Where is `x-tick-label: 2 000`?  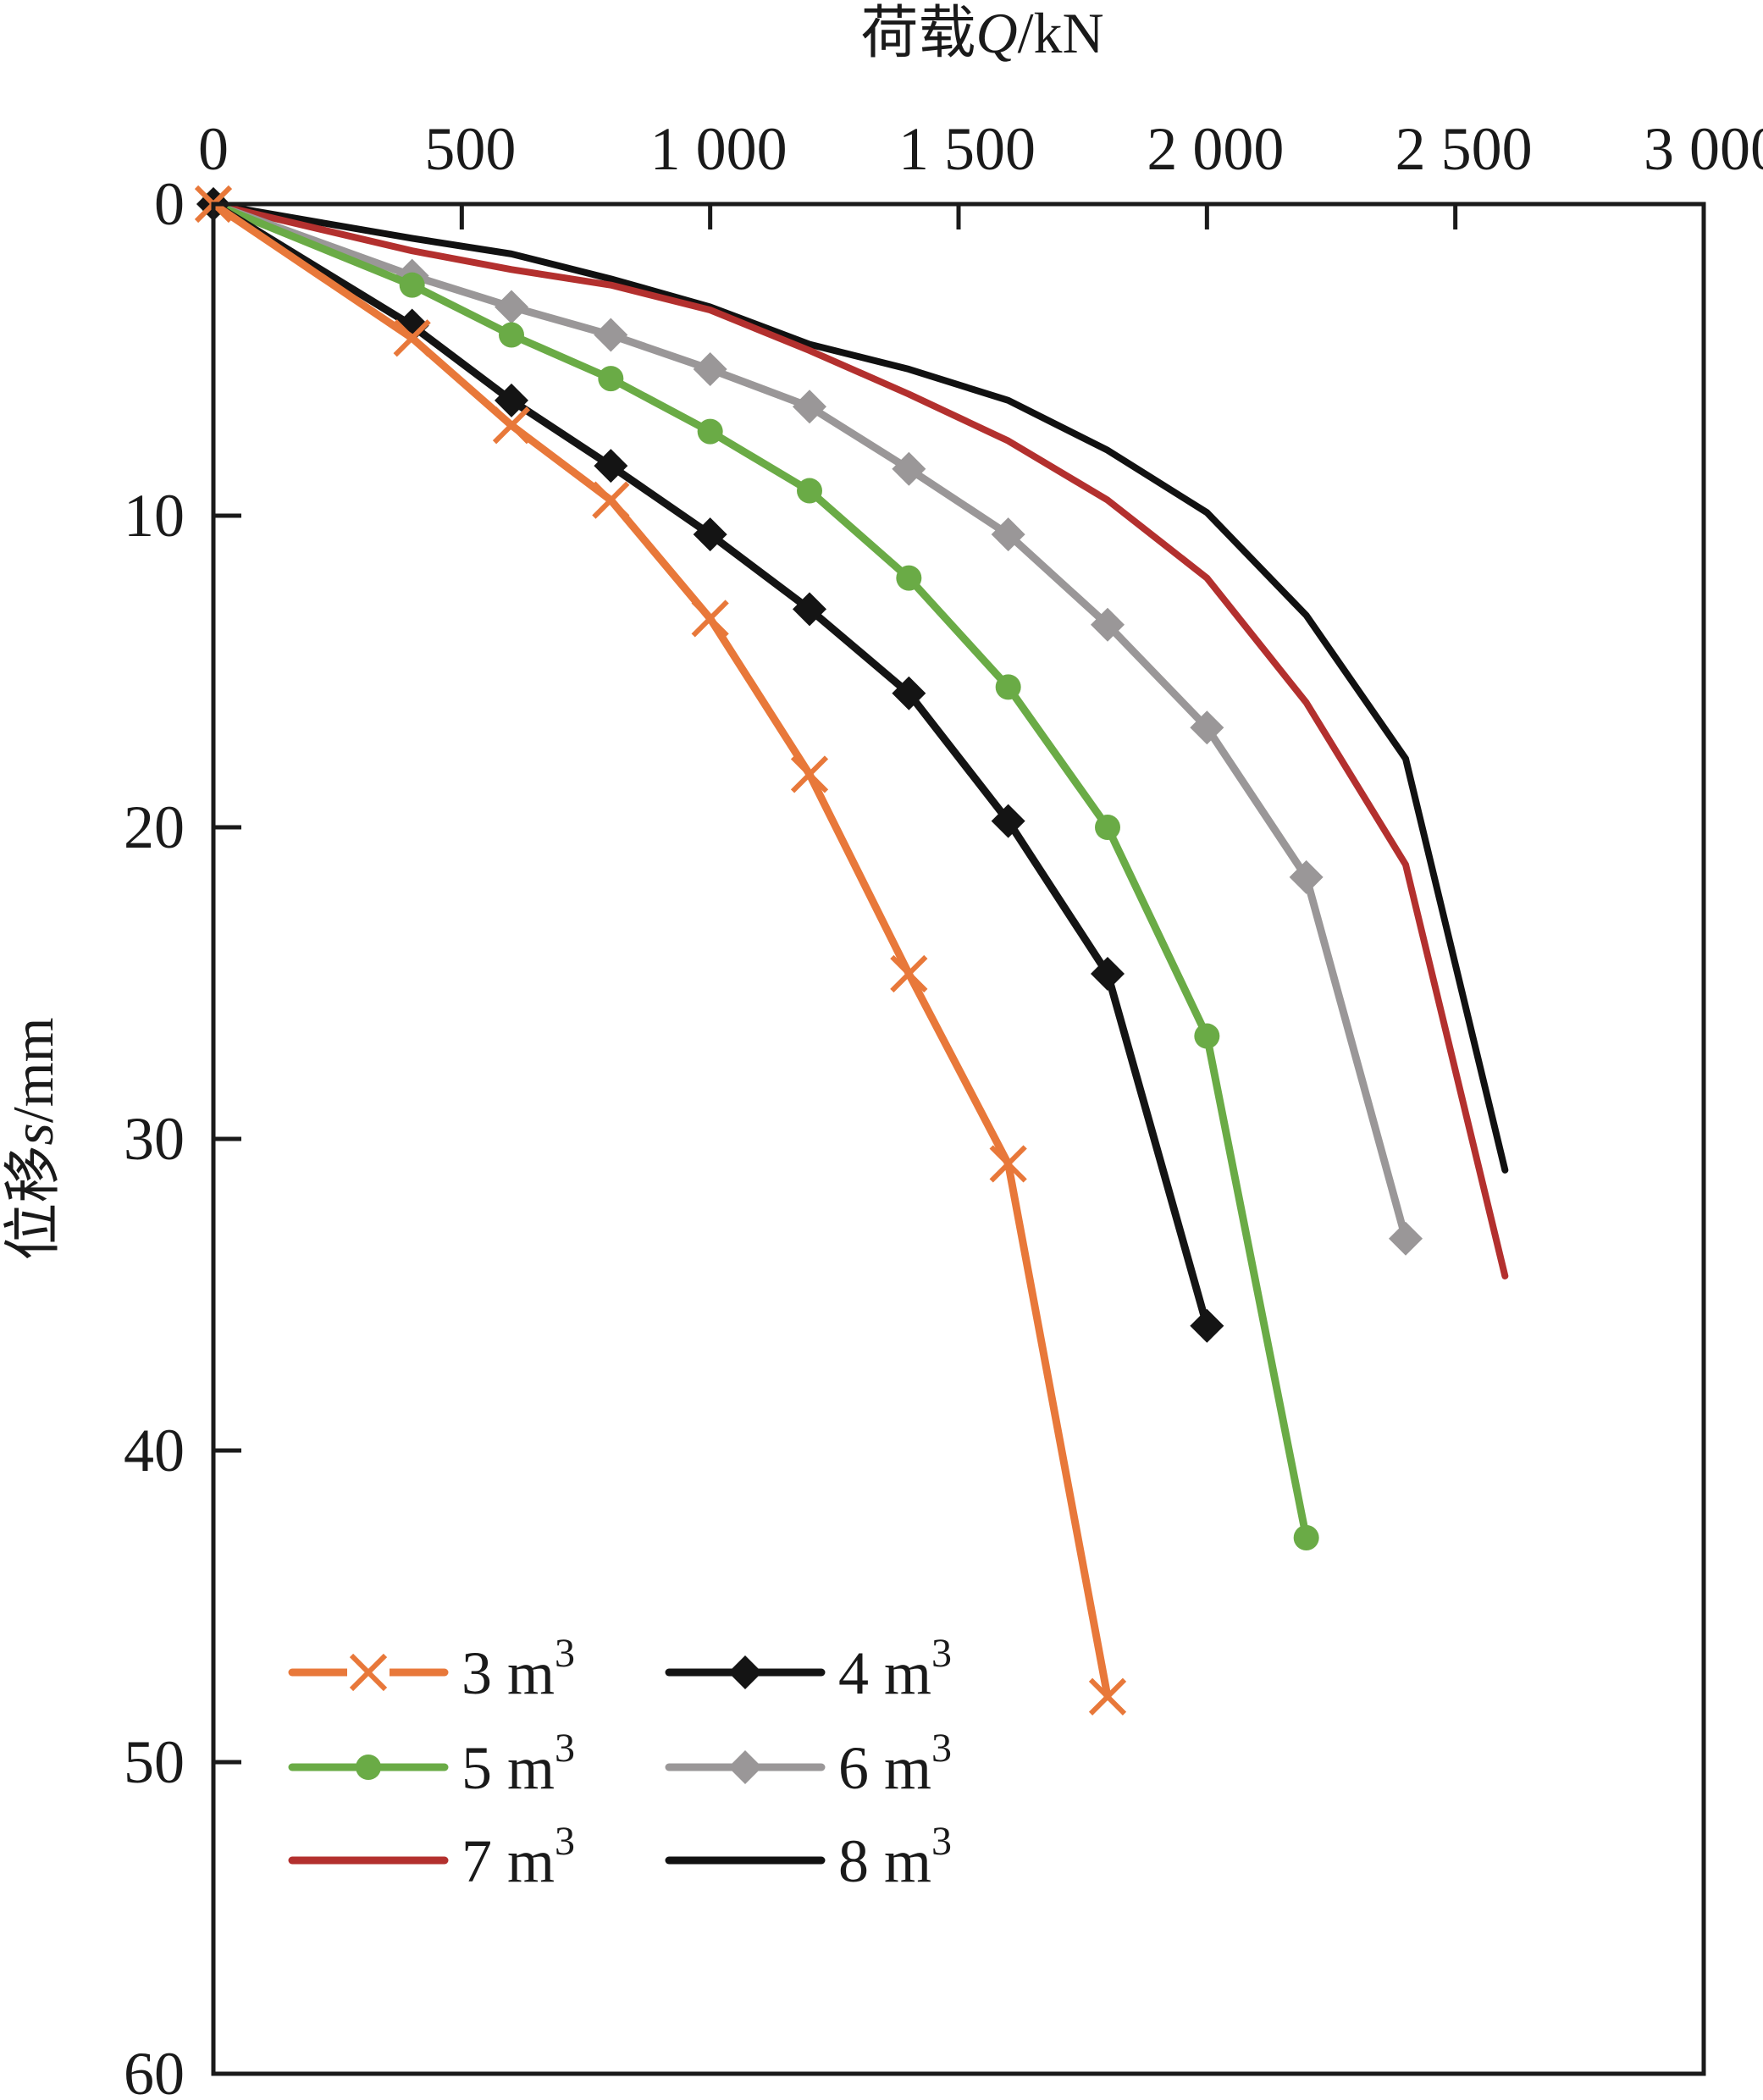
x-tick-label: 2 000 is located at coordinates (1215, 149).